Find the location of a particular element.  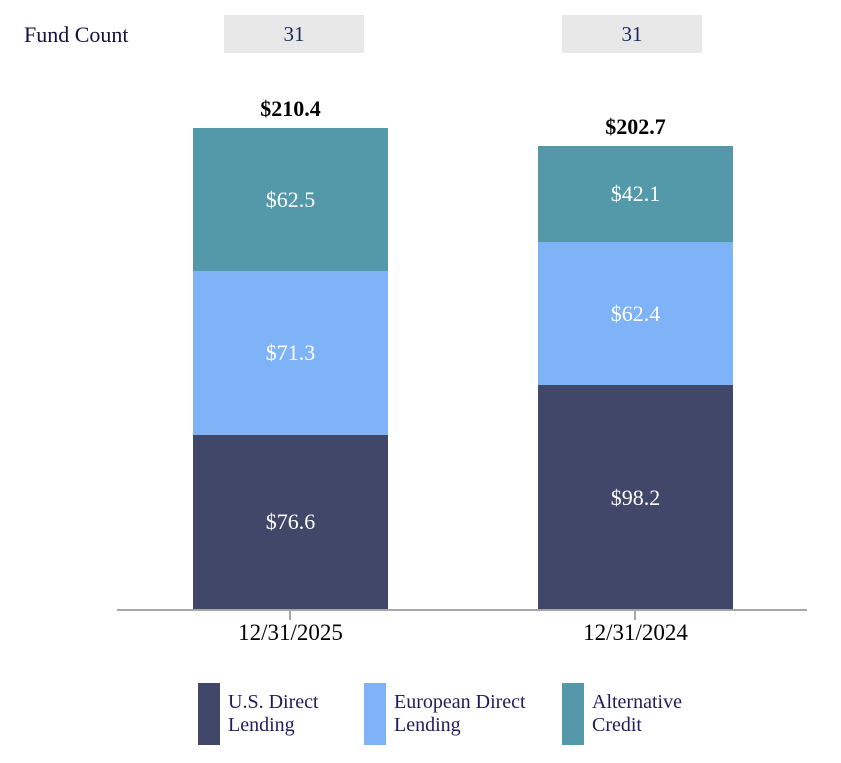

bar-segment-alternative-credit: $62.5 is located at coordinates (290, 200).